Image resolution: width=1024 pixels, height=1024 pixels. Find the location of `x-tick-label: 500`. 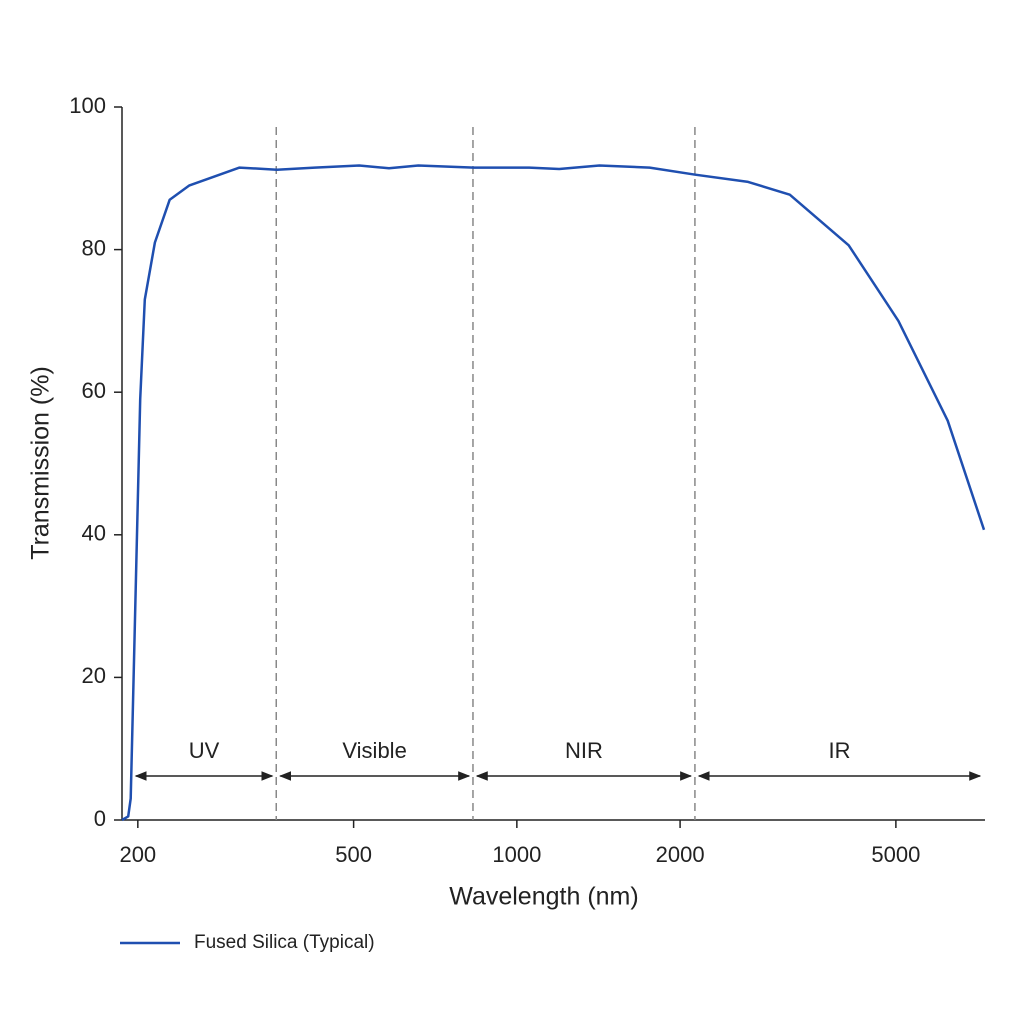

x-tick-label: 500 is located at coordinates (353, 854).